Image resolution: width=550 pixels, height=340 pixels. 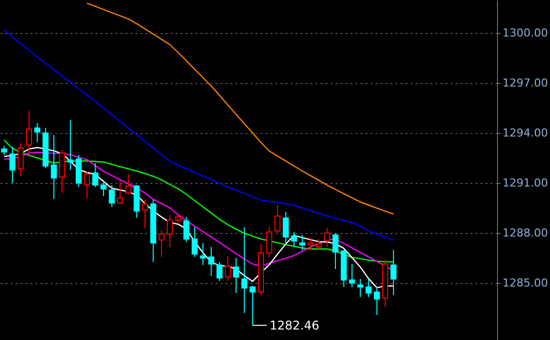 I want to click on y-tick-label: 1288.00, so click(x=525, y=233).